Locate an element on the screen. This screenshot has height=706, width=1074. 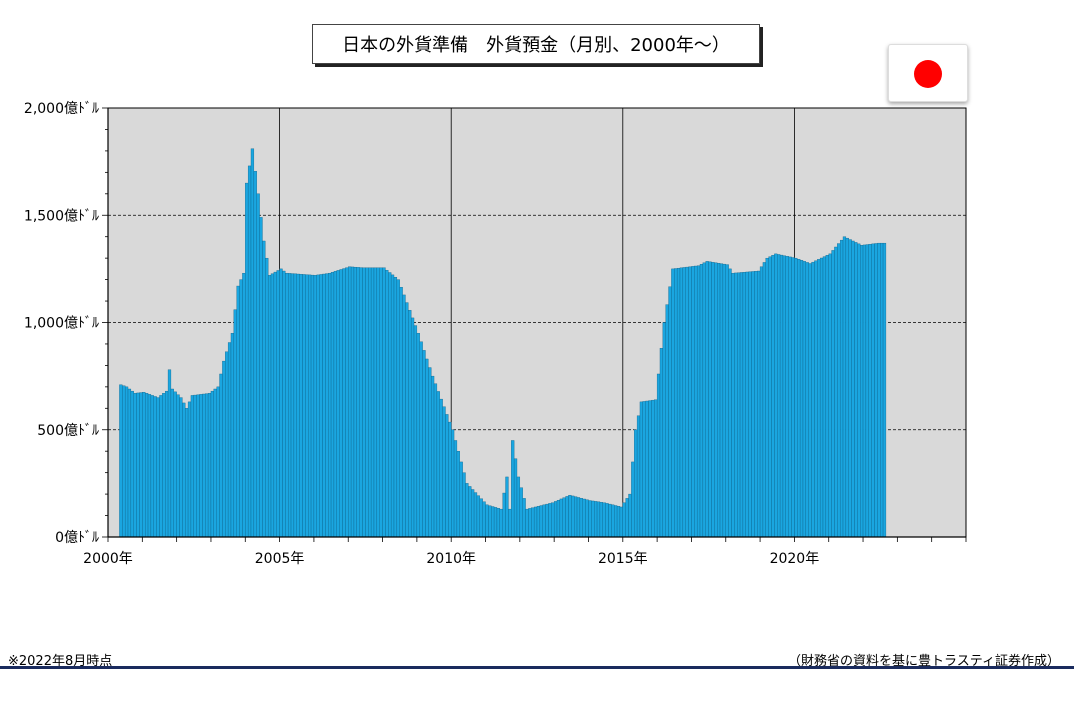
x-tick-label: 2010年 is located at coordinates (451, 559).